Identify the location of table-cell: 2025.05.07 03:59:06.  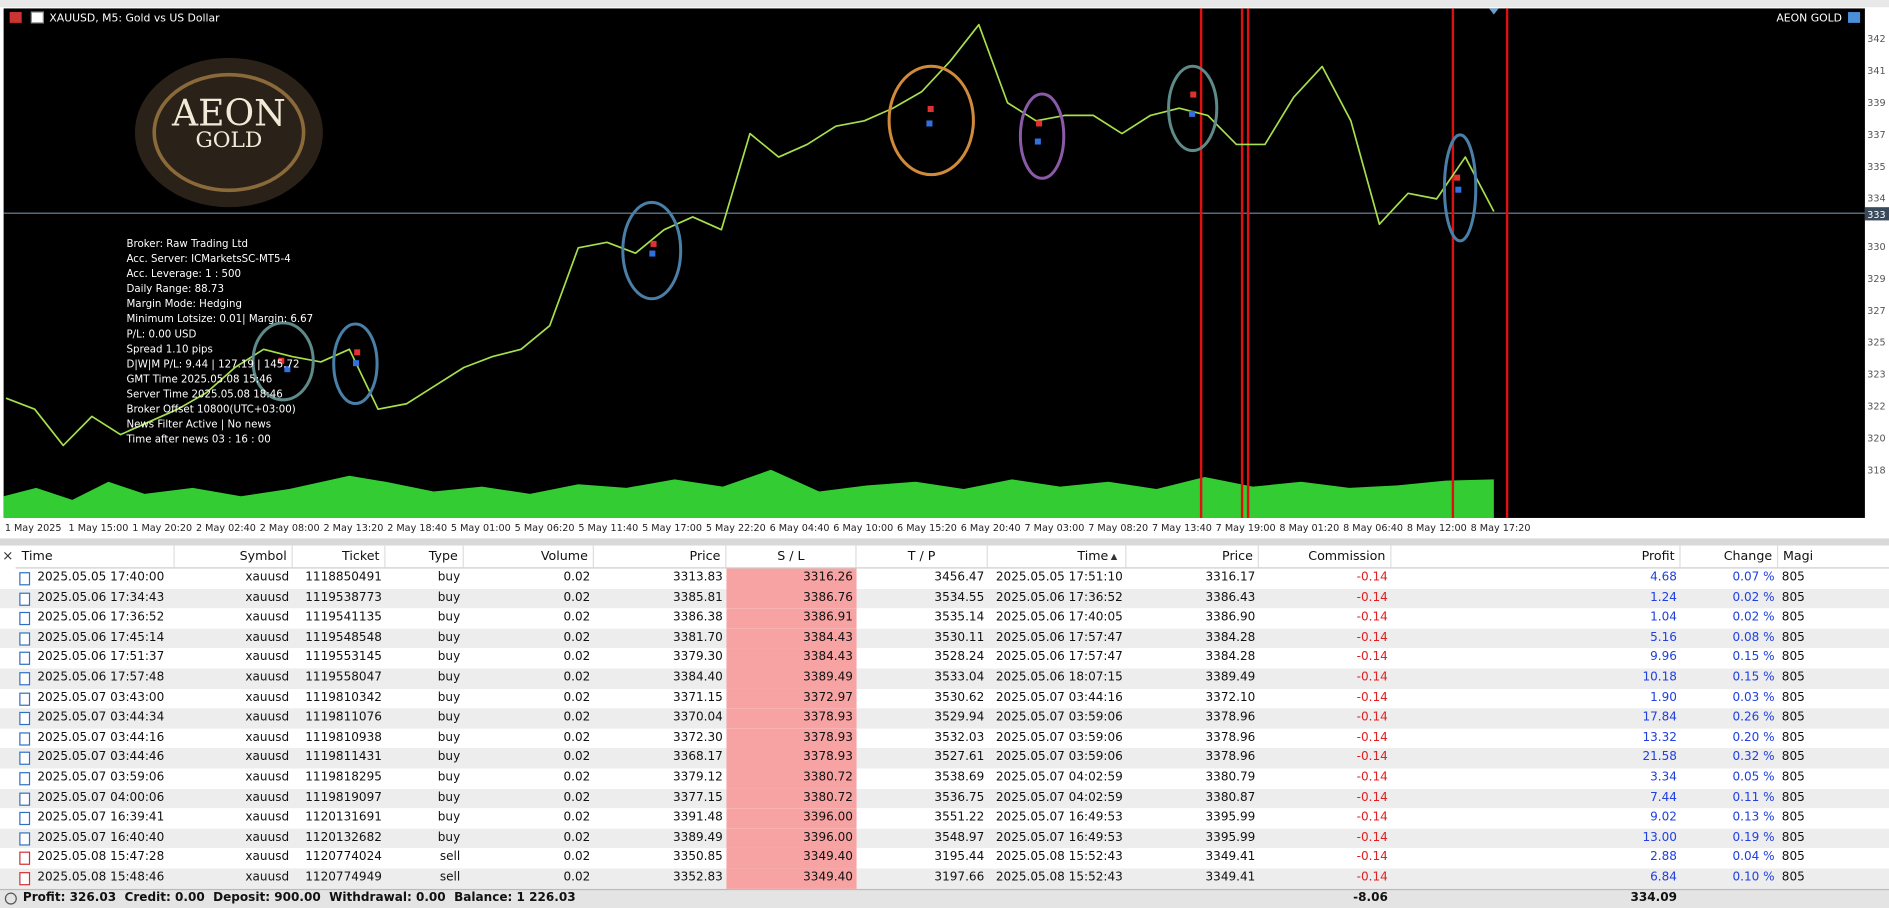
(1059, 737).